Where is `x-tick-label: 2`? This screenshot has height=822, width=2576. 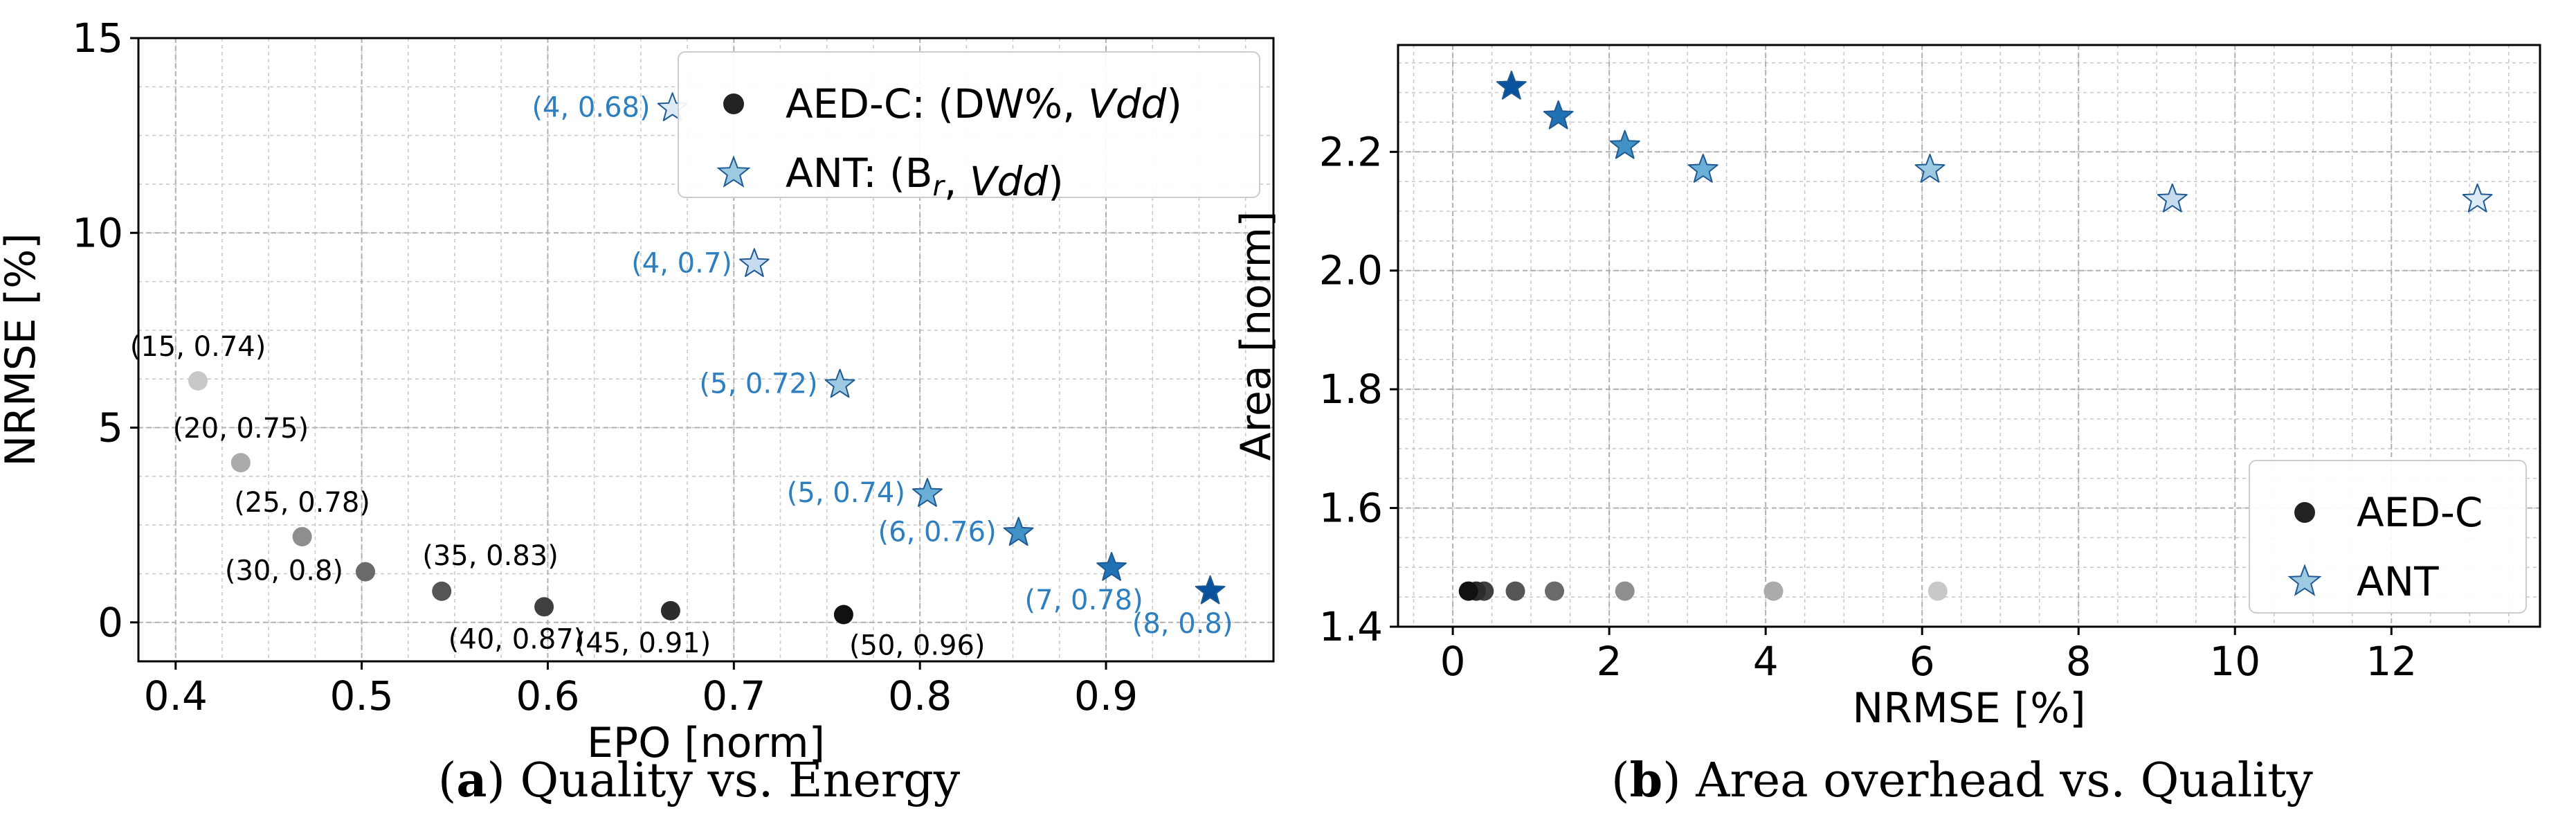
x-tick-label: 2 is located at coordinates (1609, 661).